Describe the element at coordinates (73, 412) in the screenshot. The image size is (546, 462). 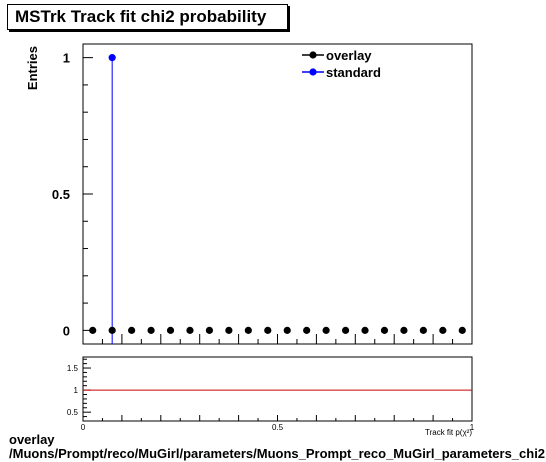
I see `ratio-y-tick-label: 0.5` at that location.